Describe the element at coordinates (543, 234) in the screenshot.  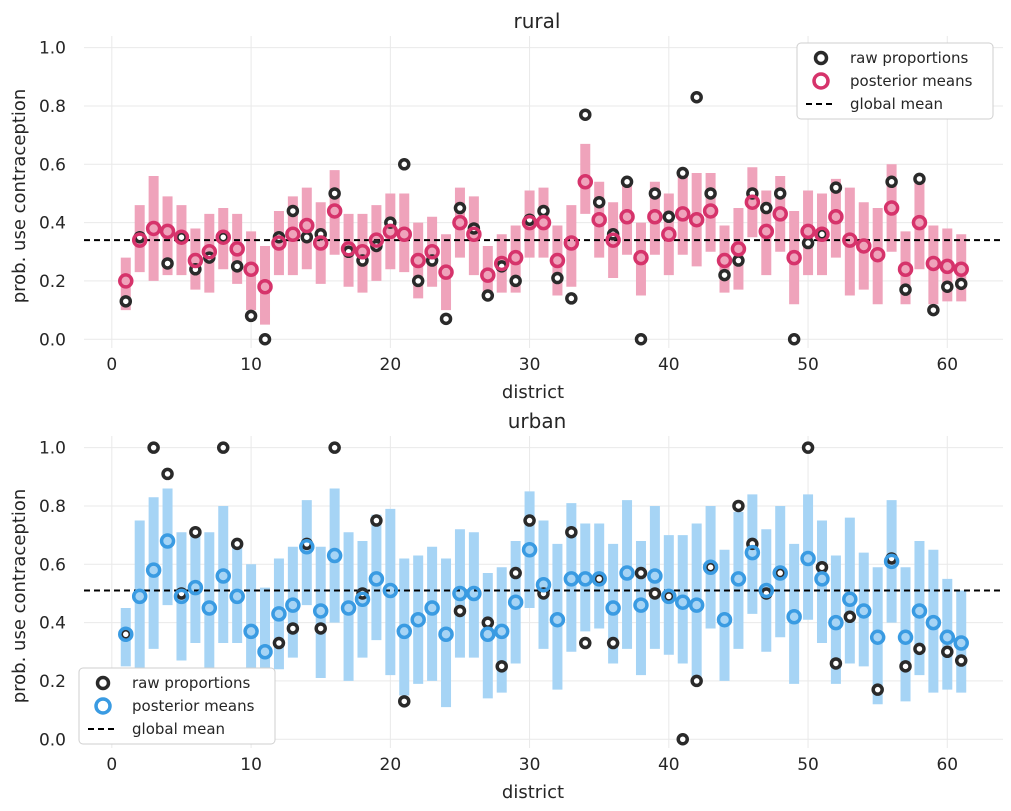
I see `rural-posterior-points` at that location.